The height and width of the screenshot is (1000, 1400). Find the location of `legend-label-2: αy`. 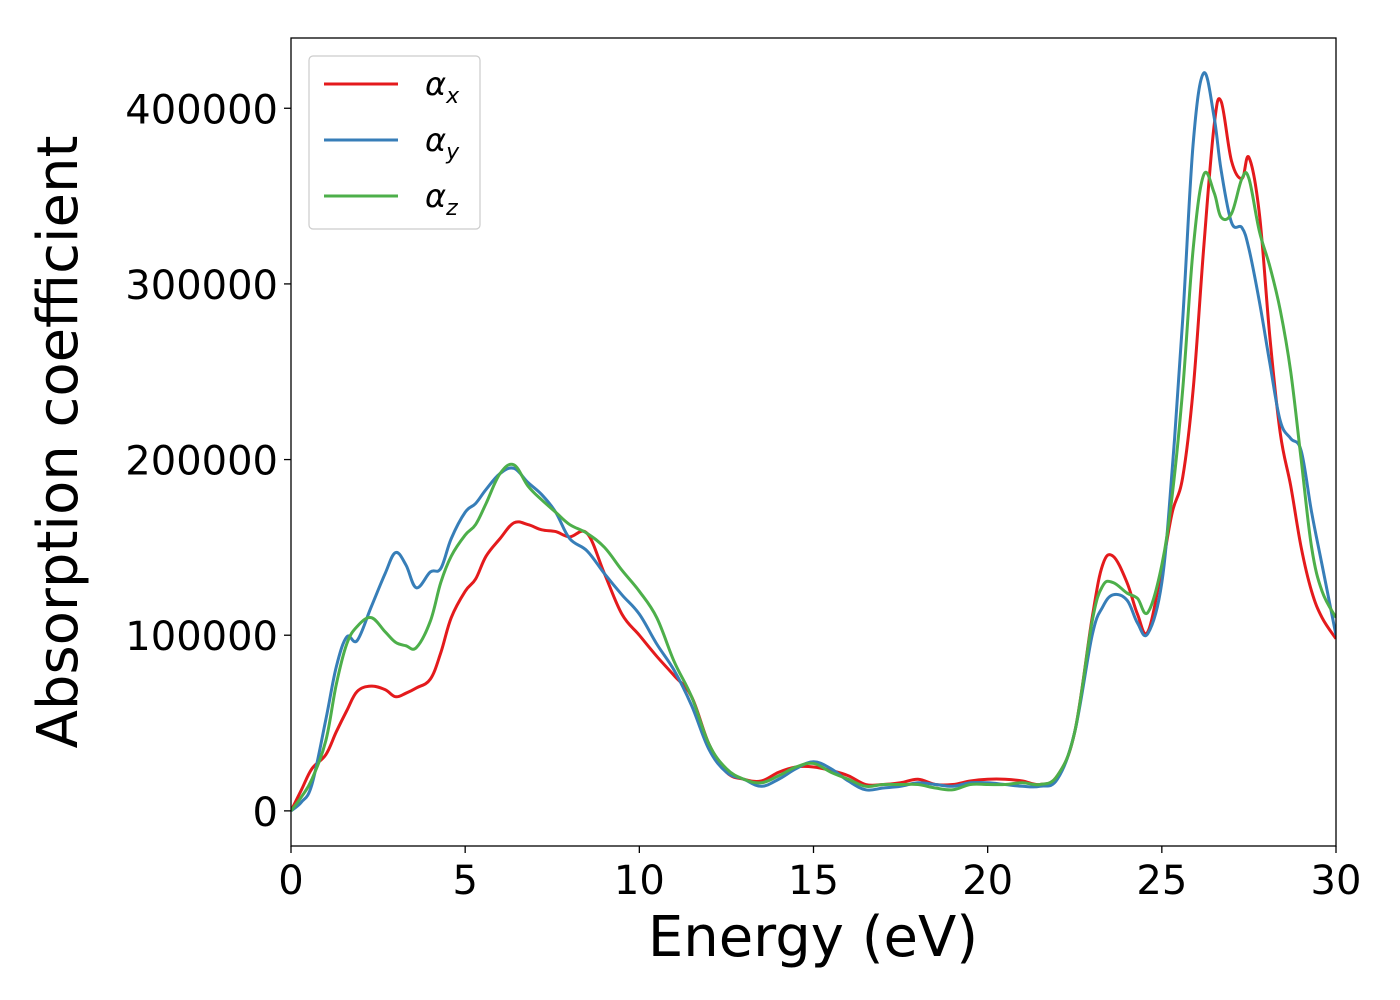

legend-label-2: αy is located at coordinates (442, 143).